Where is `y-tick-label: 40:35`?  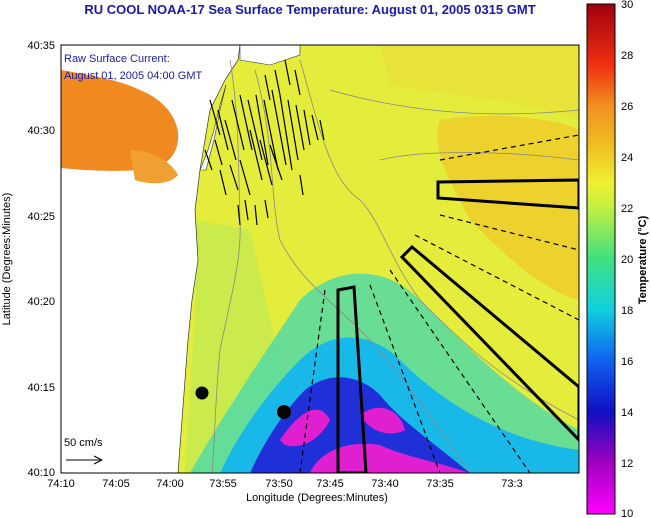 y-tick-label: 40:35 is located at coordinates (41, 46).